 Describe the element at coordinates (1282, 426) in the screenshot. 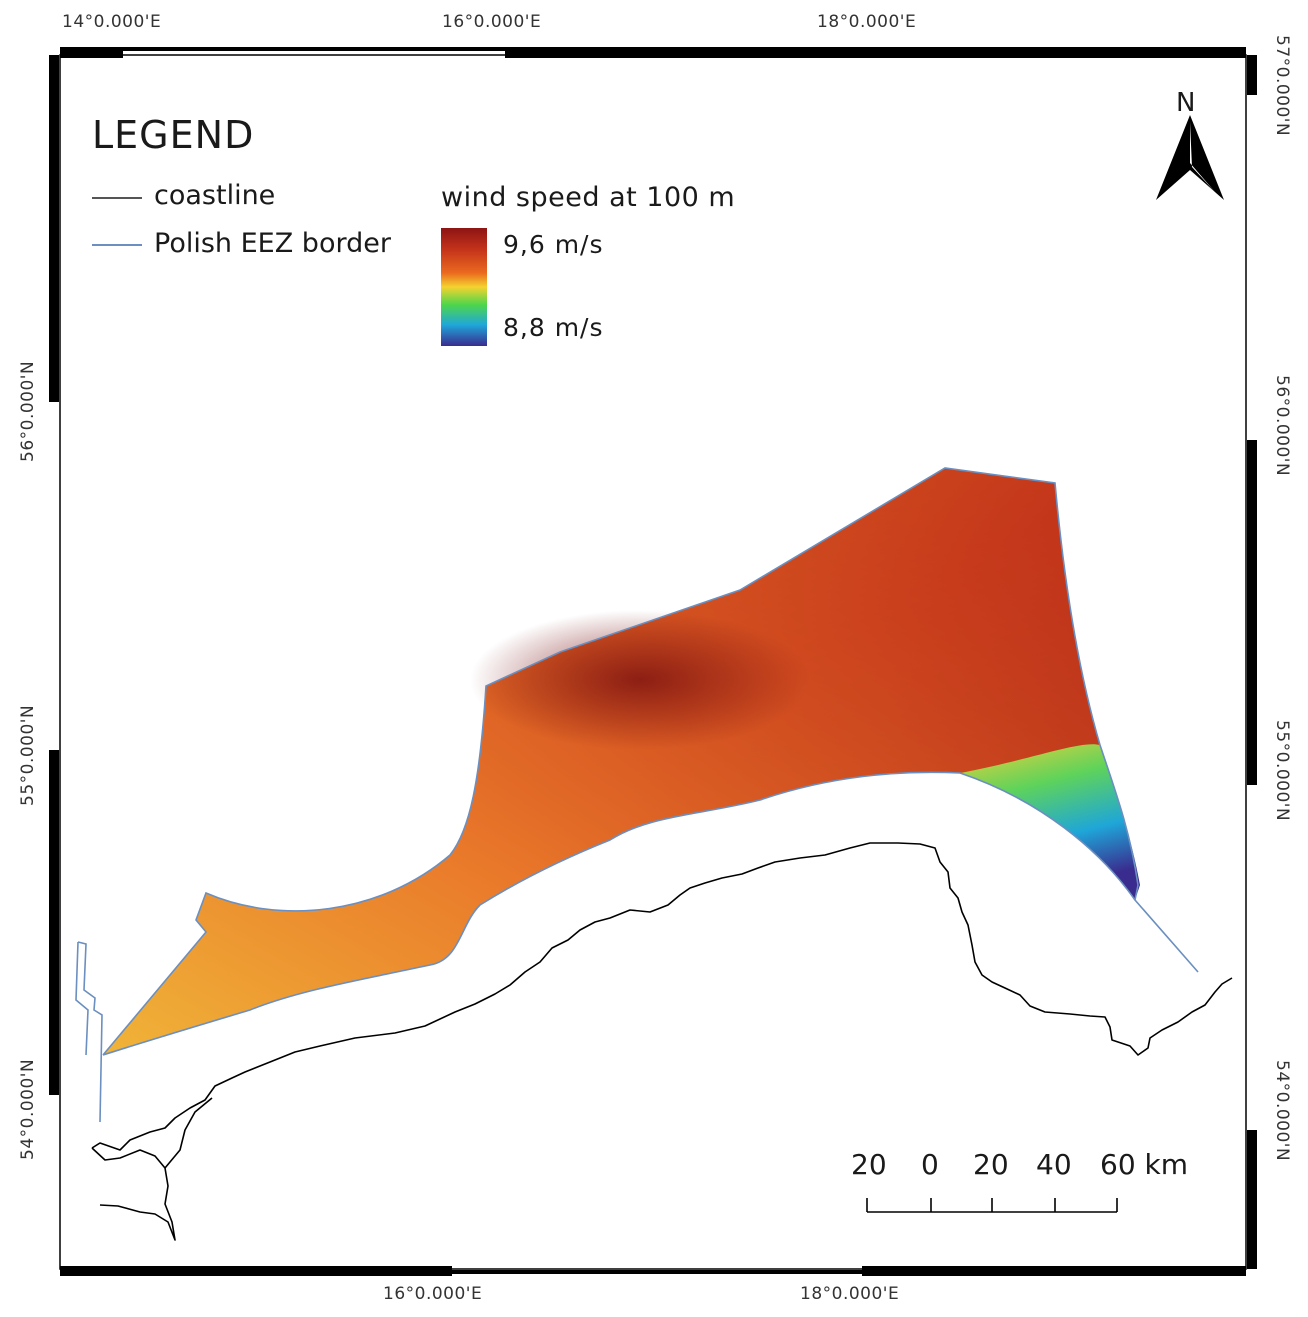

I see `right-coord-label: 56°0.000'N` at that location.